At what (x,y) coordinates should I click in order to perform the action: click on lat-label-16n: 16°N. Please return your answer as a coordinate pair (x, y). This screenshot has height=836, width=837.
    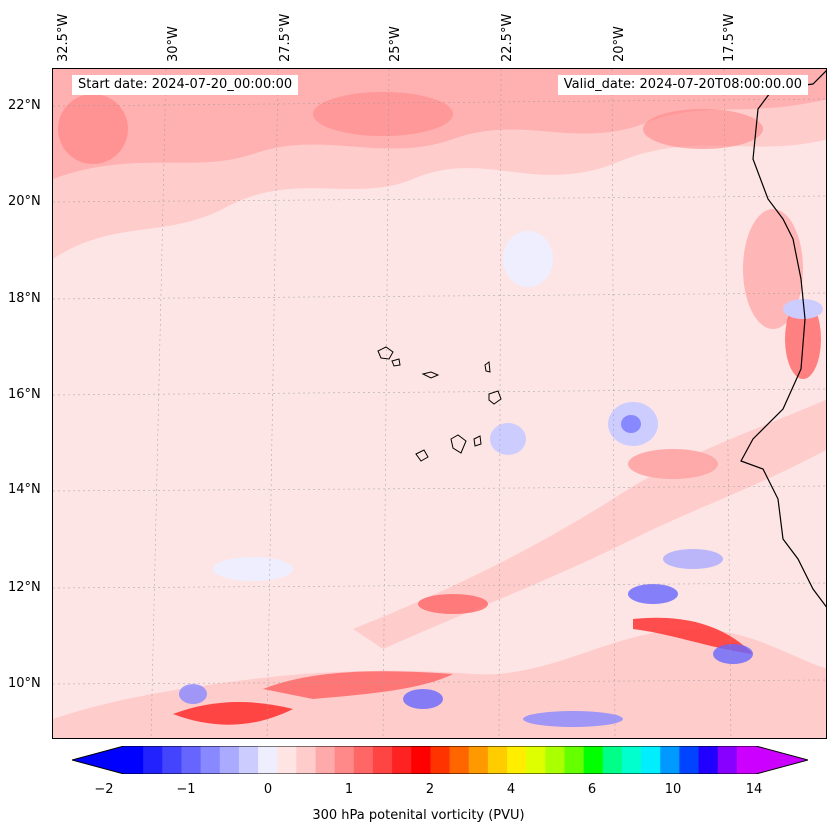
    Looking at the image, I should click on (24, 394).